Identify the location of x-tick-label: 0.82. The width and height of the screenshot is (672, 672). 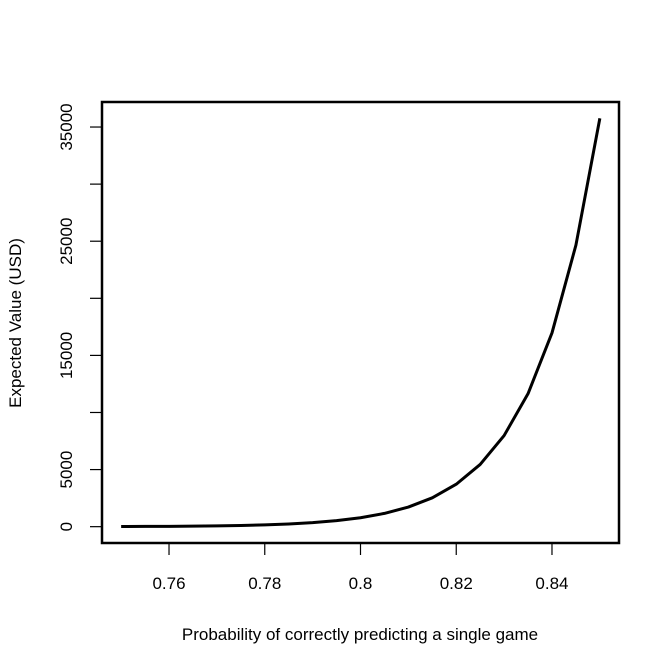
(456, 583).